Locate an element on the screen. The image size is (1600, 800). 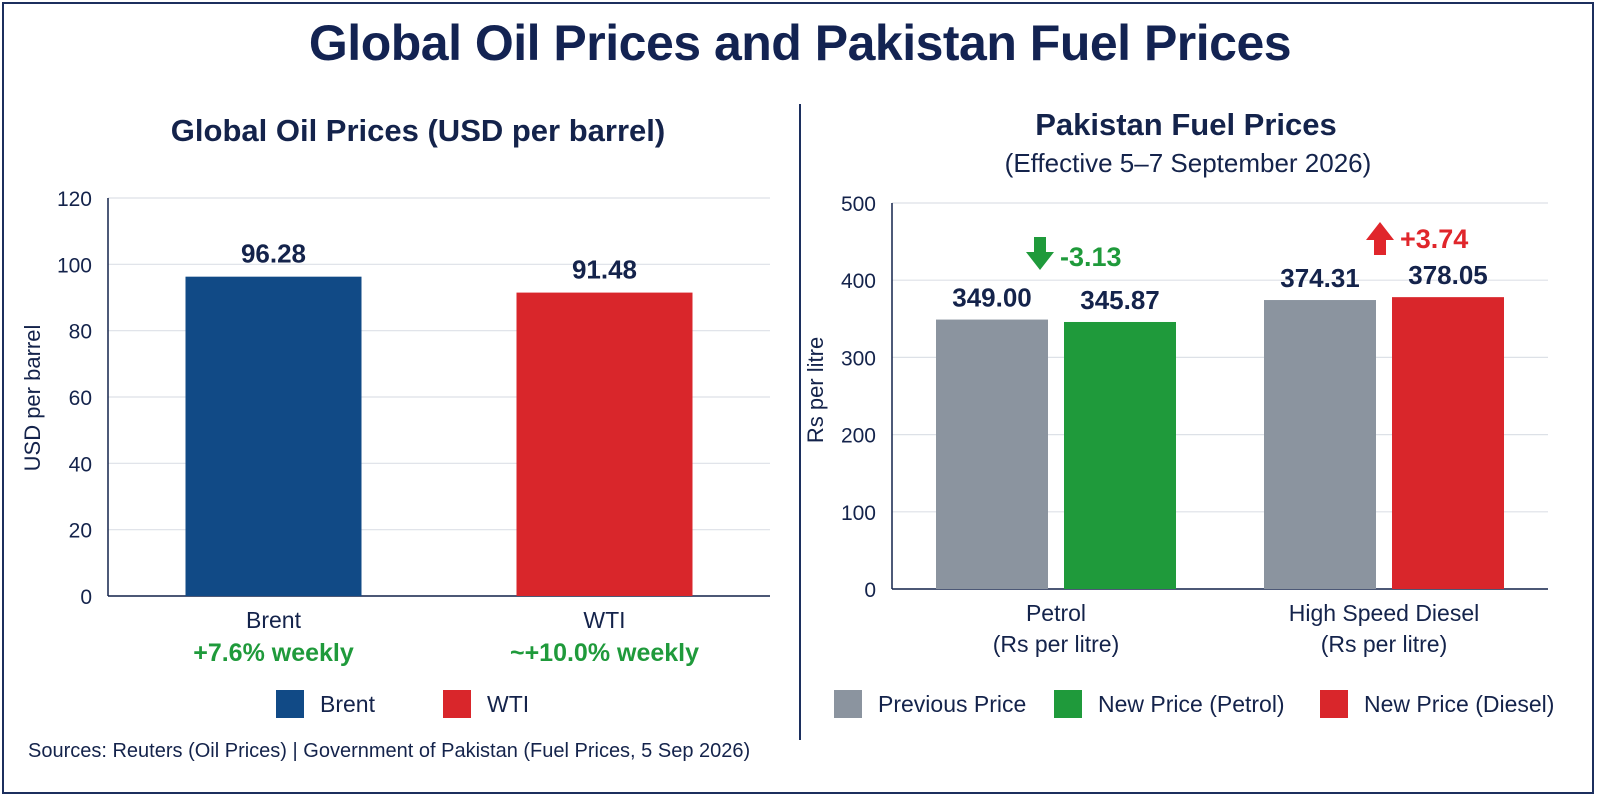
fuel-bar-new-price-diesel is located at coordinates (1448, 443).